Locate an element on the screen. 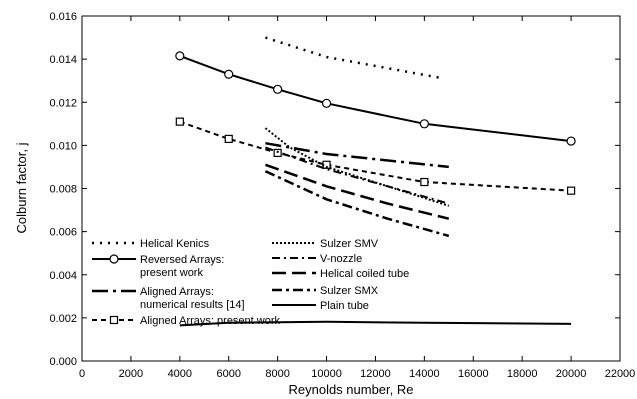  y-tick-label: 0.012 is located at coordinates (63, 103).